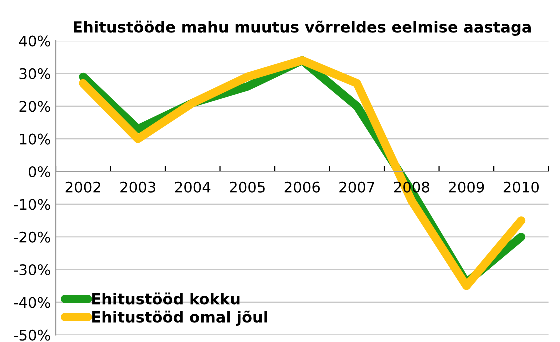  Describe the element at coordinates (83, 187) in the screenshot. I see `x-tick-label: 2002` at that location.